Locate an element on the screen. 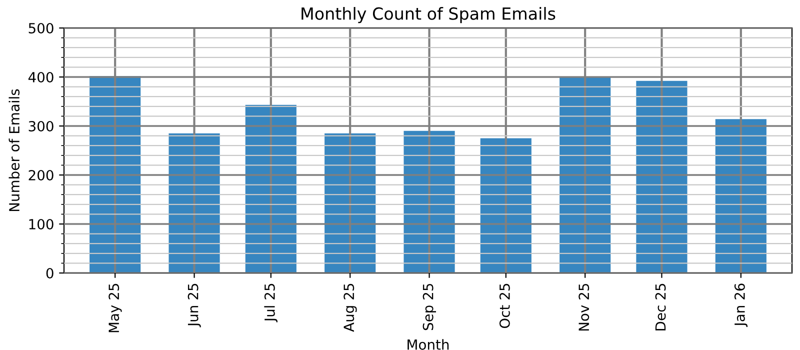  x-axis-title: Month is located at coordinates (428, 344).